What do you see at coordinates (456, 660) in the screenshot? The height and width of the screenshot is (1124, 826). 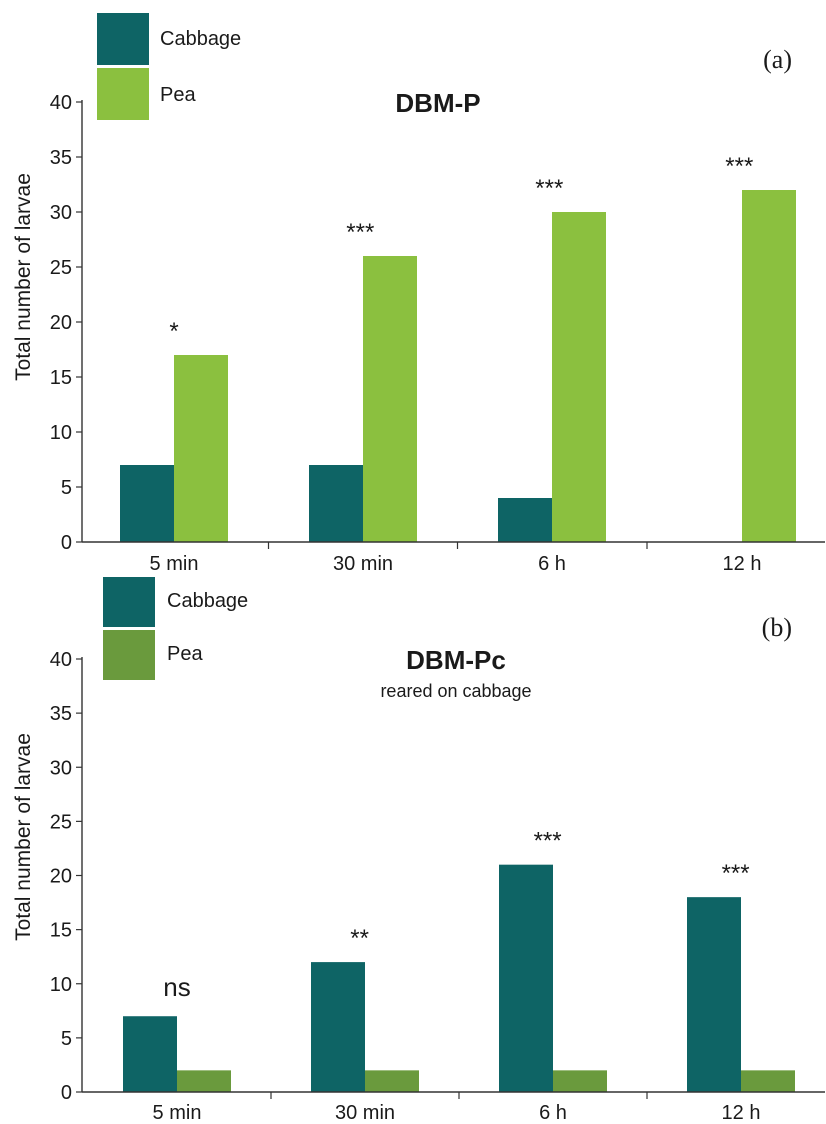 I see `chart-title-b: DBM-Pc` at bounding box center [456, 660].